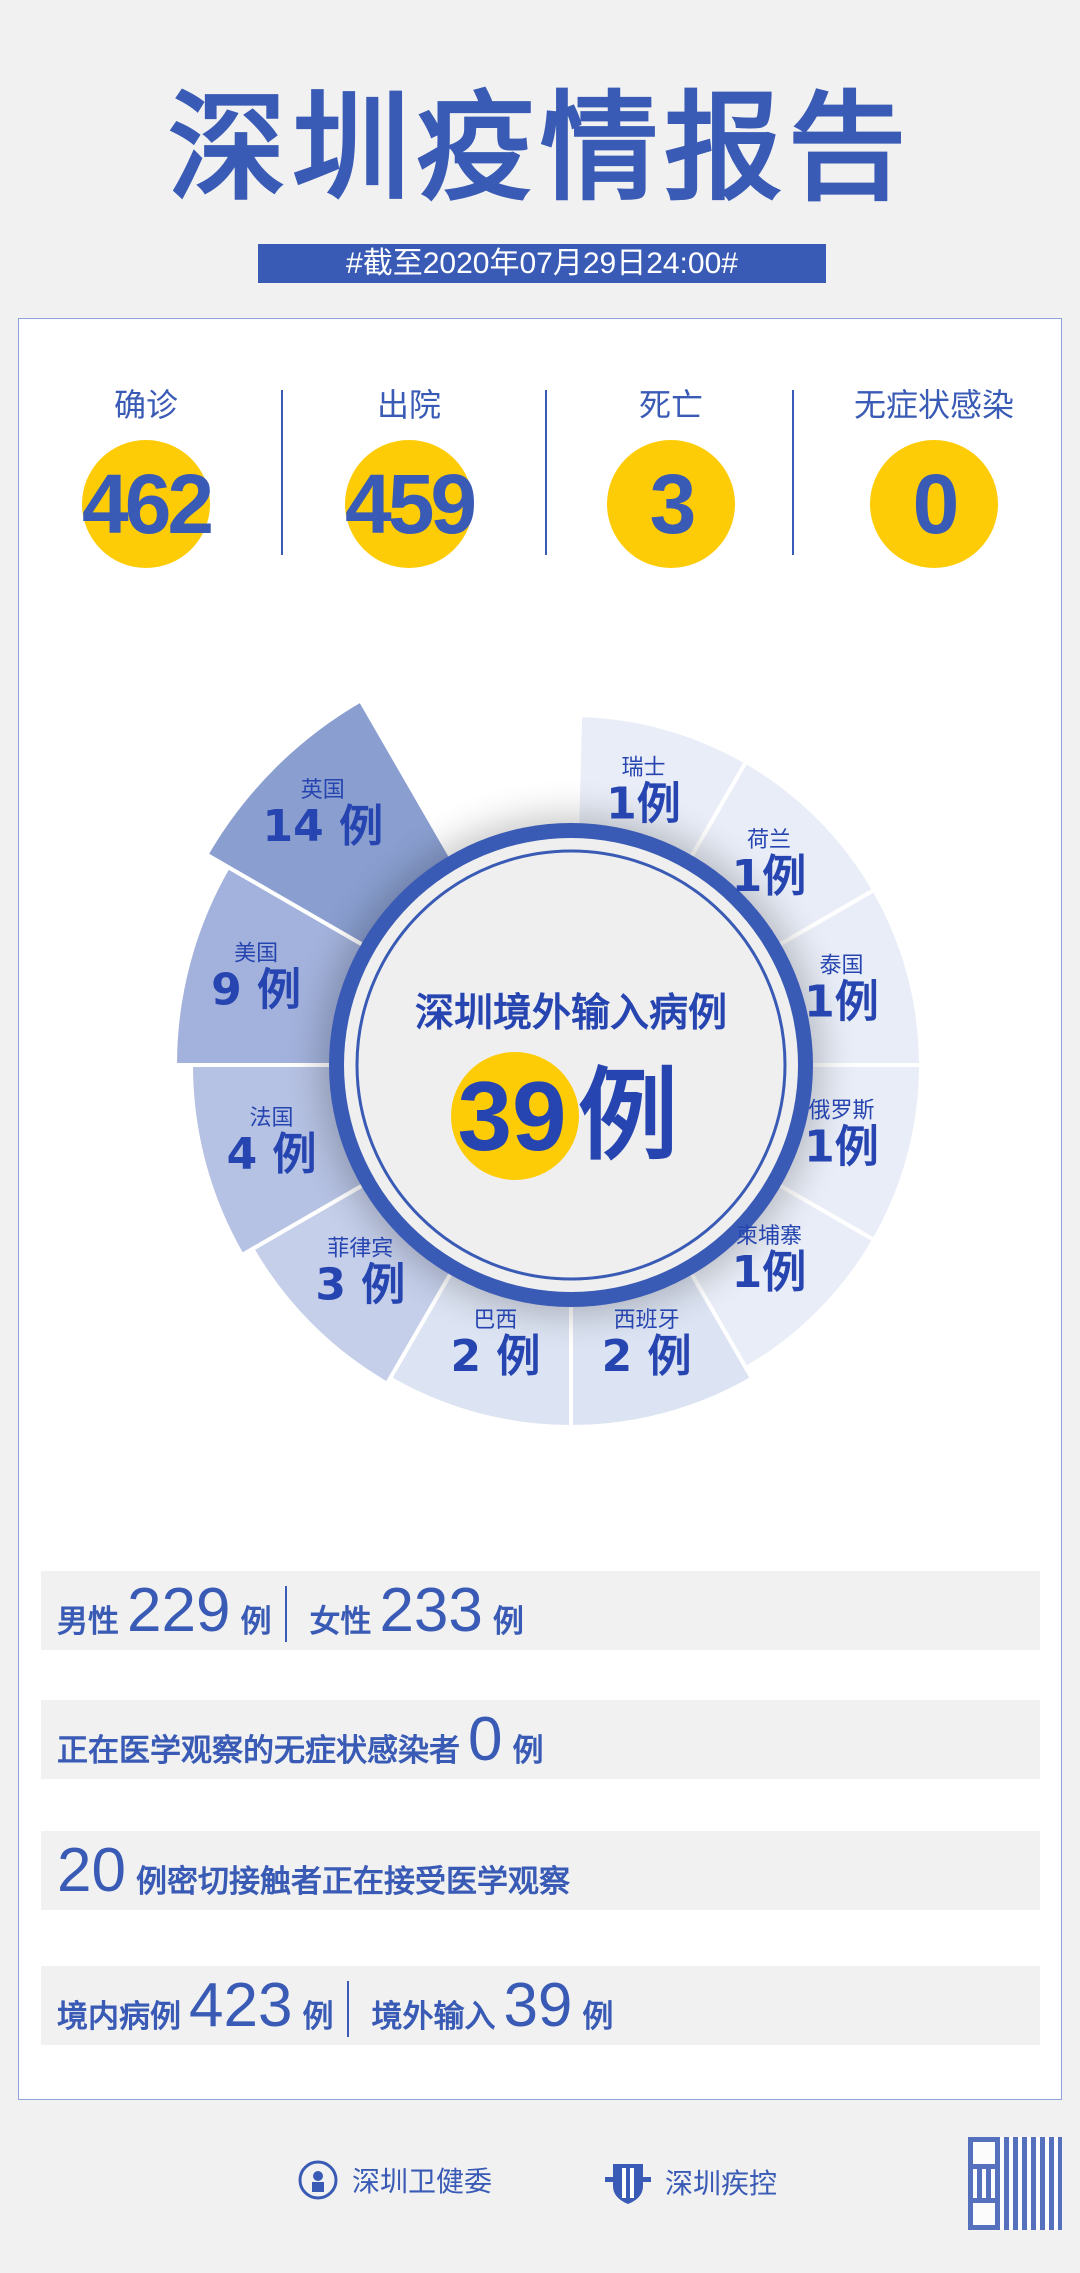  Describe the element at coordinates (769, 1236) in the screenshot. I see `sector-country-label: 柬埔寨` at that location.